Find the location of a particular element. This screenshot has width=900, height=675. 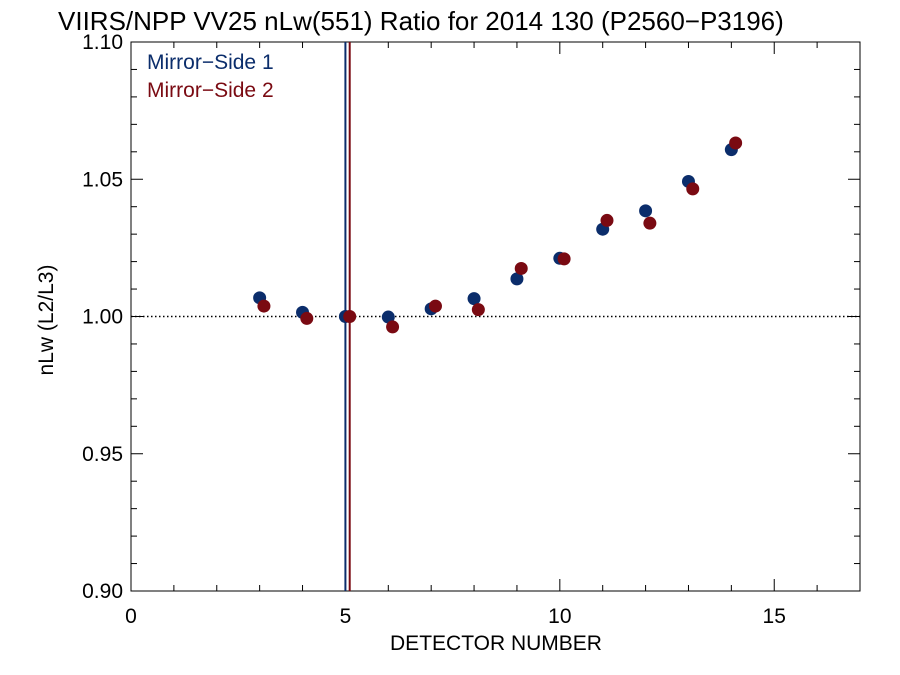

y-tick-label: 1.05 is located at coordinates (102, 179).